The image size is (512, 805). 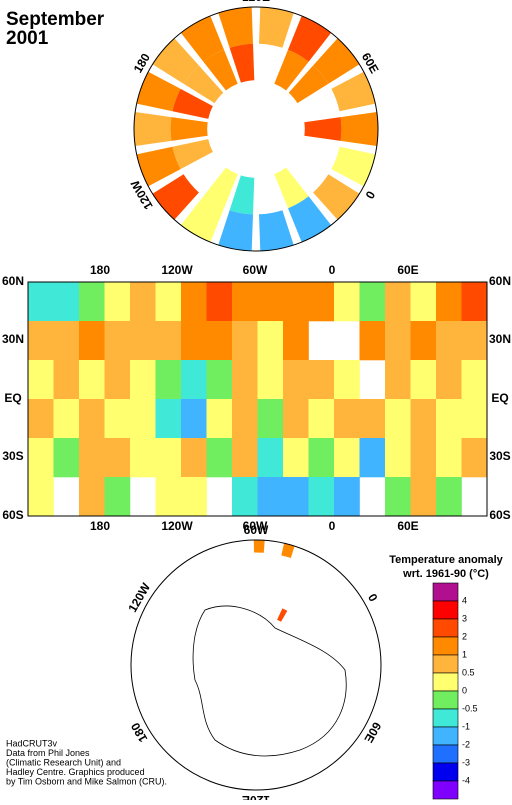 I want to click on legend-label: 3, so click(x=464, y=618).